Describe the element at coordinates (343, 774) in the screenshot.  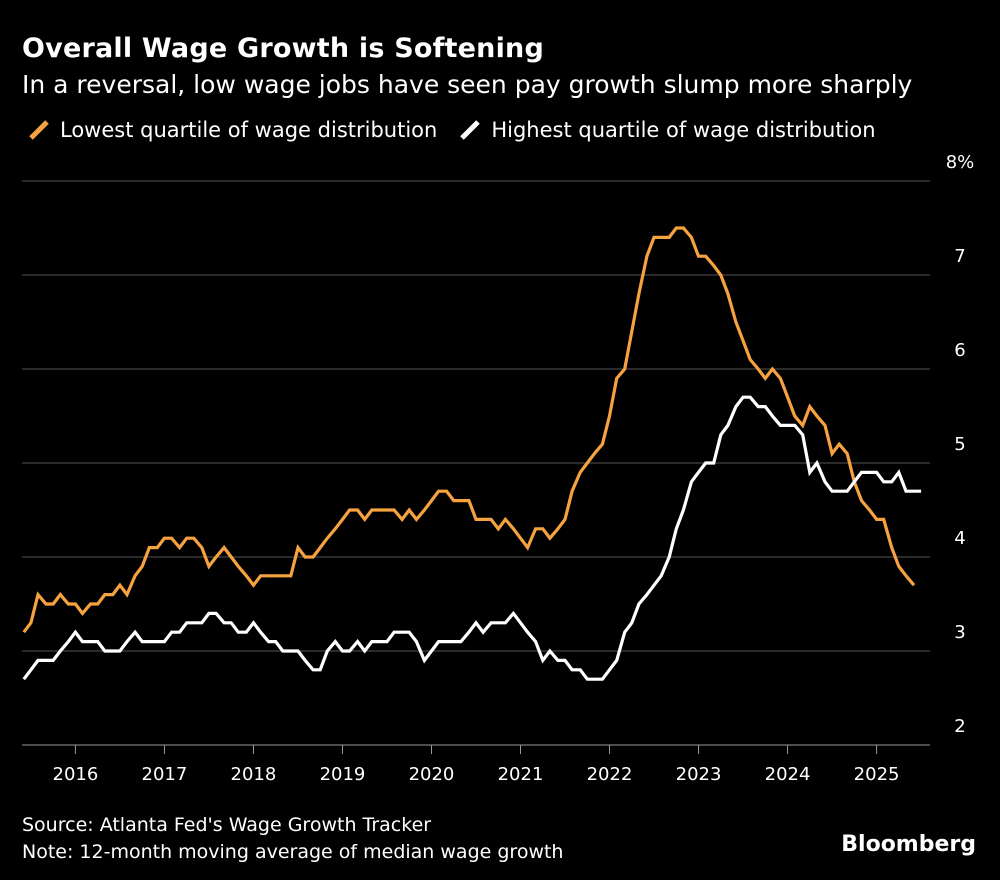
I see `x-tick-label: 2019` at that location.